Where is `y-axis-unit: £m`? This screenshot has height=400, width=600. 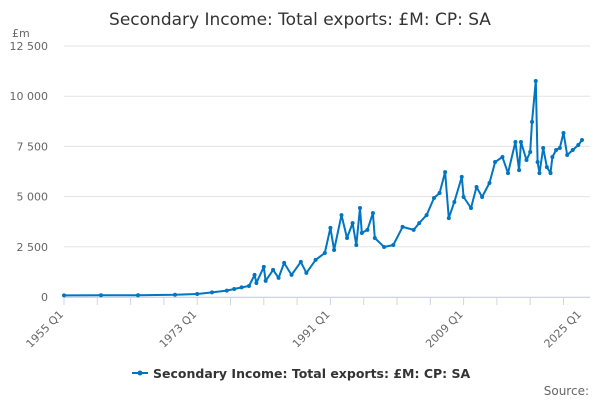
y-axis-unit: £m is located at coordinates (21, 33).